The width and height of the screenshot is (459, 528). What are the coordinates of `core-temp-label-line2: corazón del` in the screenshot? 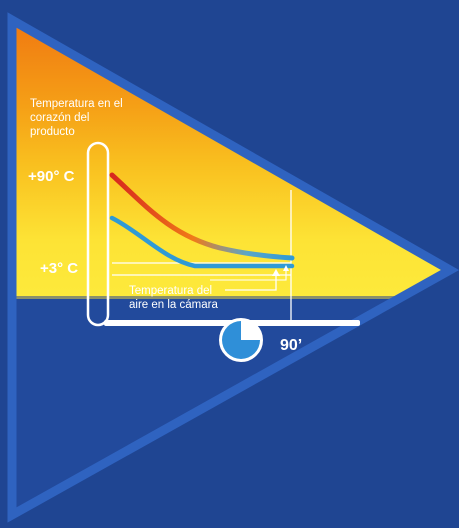 It's located at (59, 118).